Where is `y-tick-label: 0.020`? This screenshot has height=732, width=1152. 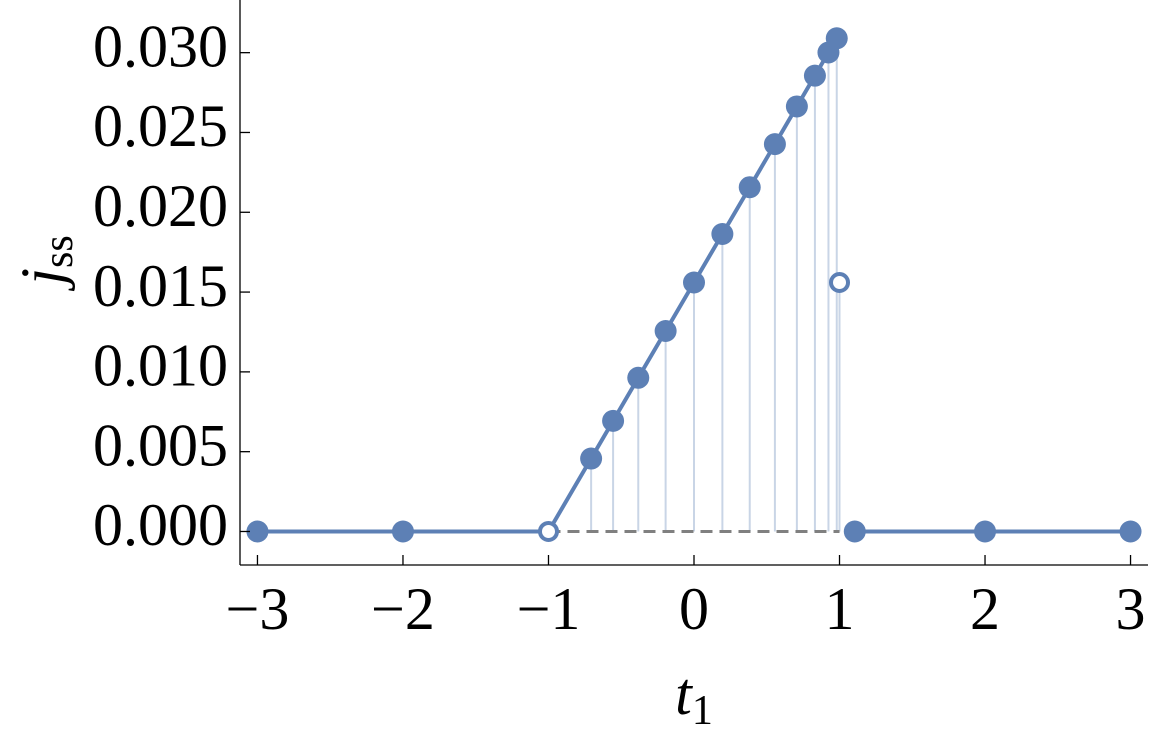
y-tick-label: 0.020 is located at coordinates (160, 206).